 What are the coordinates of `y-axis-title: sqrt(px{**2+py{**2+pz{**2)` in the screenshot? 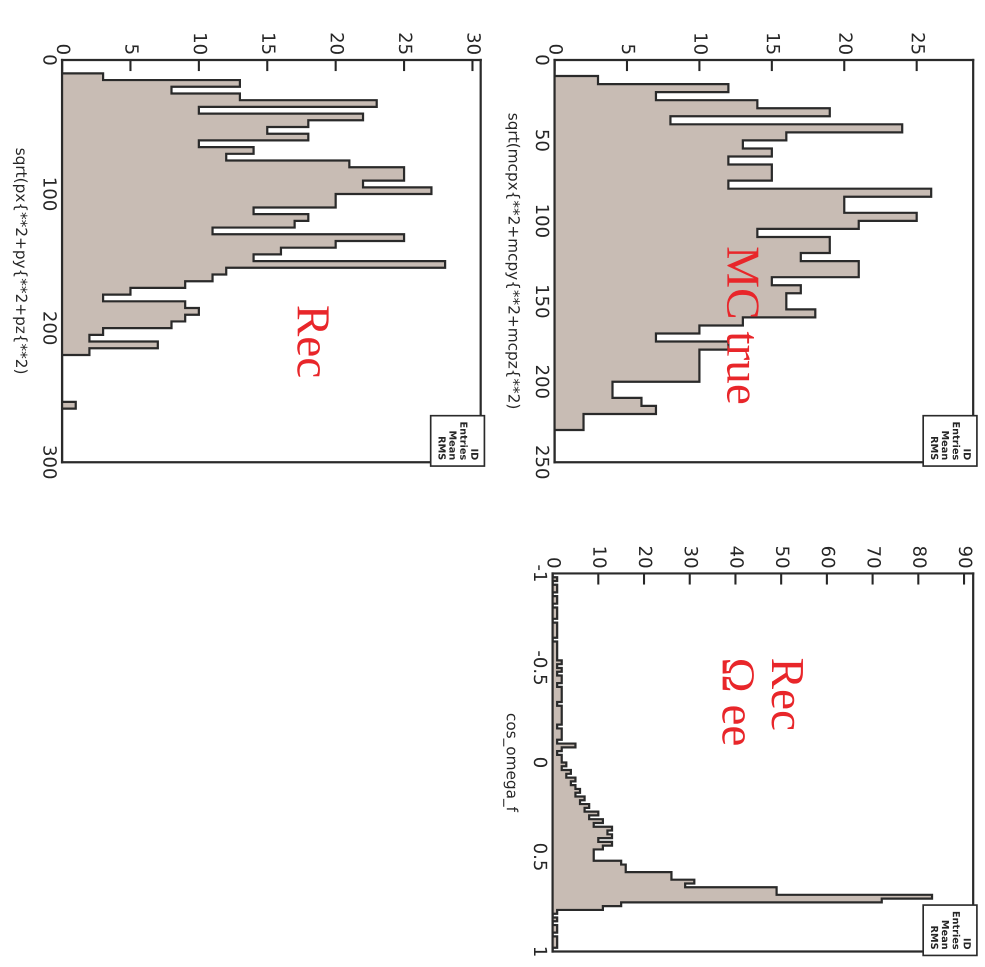 It's located at (20, 261).